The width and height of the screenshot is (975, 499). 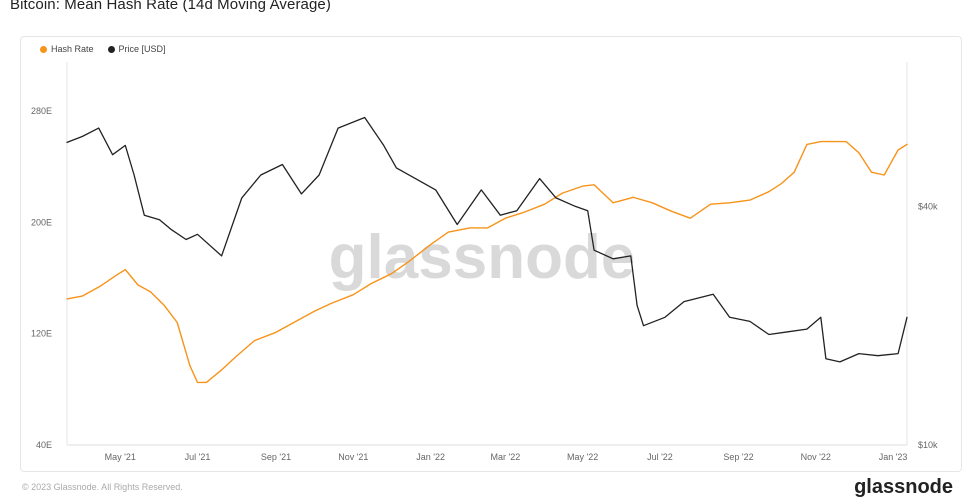 I want to click on y-left-tick-label: 200E, so click(x=41, y=222).